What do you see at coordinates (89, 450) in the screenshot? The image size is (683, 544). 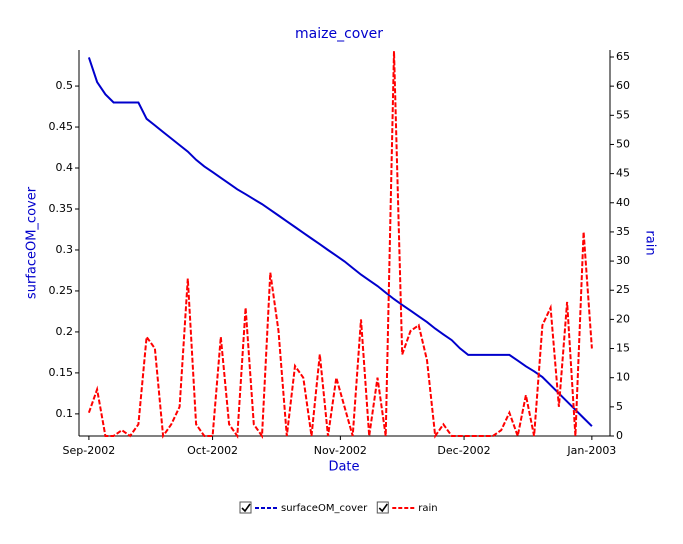 I see `x-tick-label: Sep-2002` at bounding box center [89, 450].